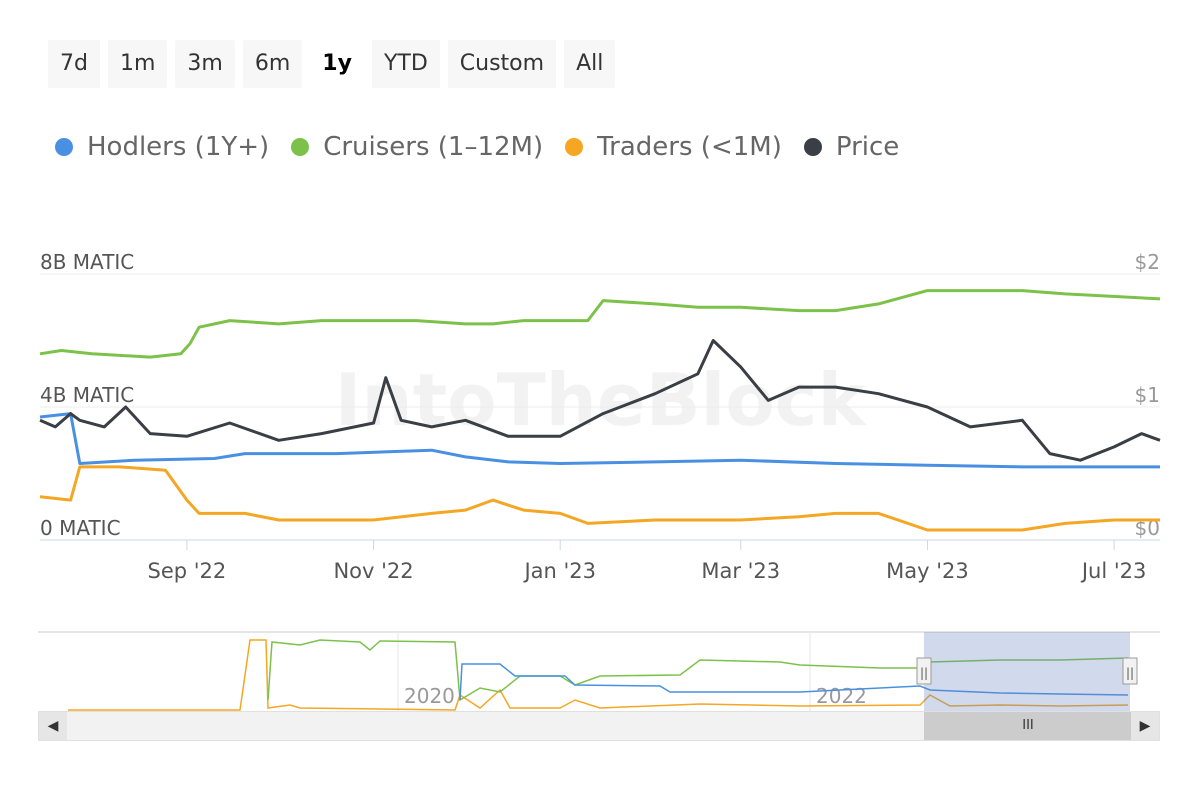  I want to click on y-right-tick-label: $1, so click(1147, 395).